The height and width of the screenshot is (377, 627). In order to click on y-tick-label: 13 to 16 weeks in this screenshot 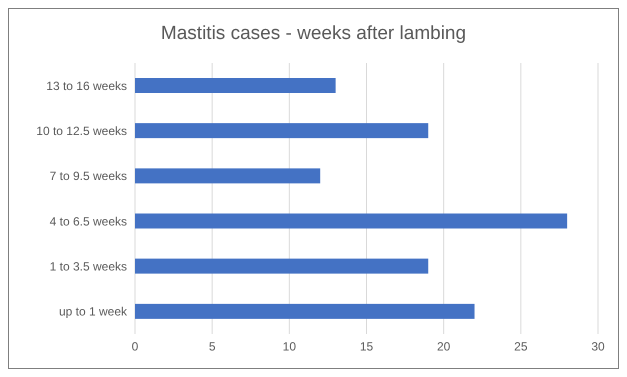, I will do `click(86, 85)`.